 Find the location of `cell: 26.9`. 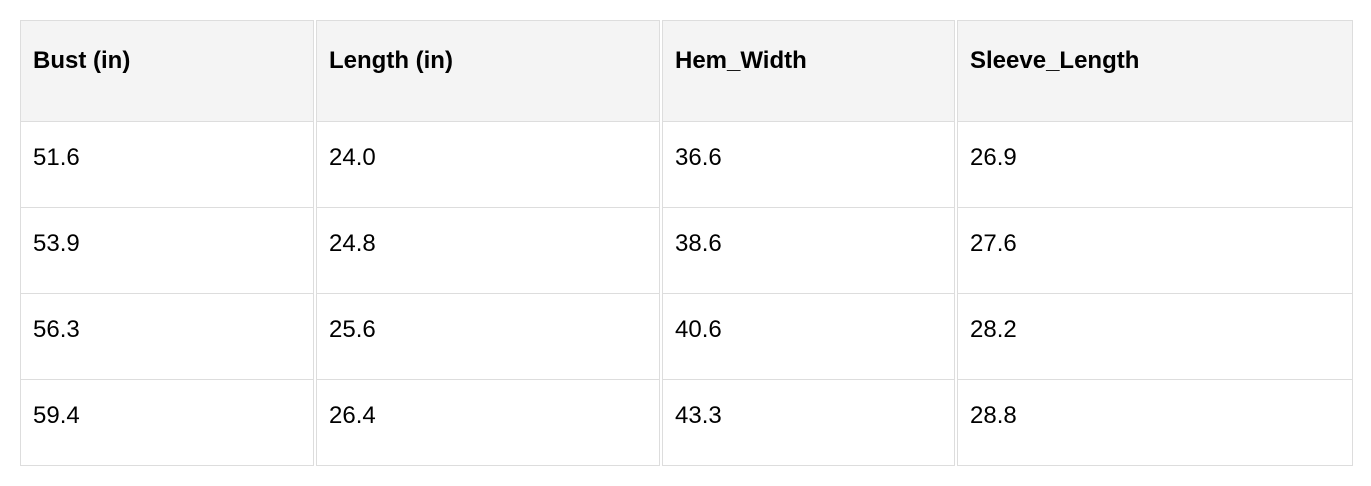

cell: 26.9 is located at coordinates (1155, 165).